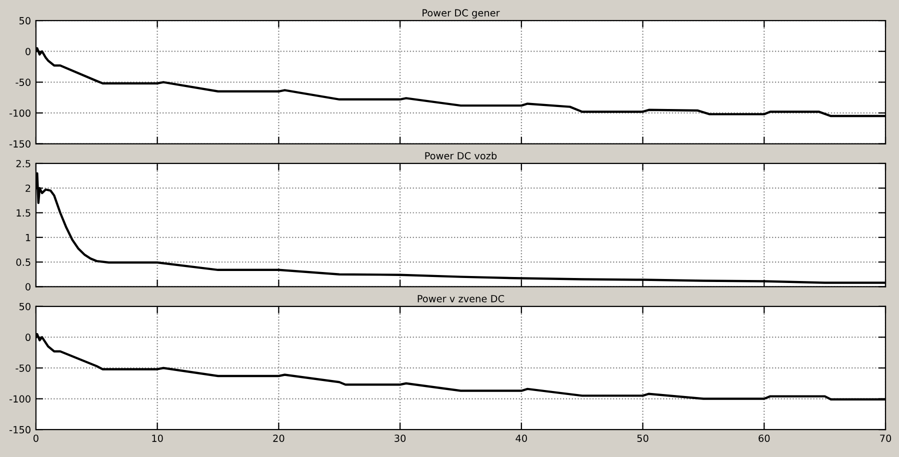 The width and height of the screenshot is (899, 457). Describe the element at coordinates (521, 438) in the screenshot. I see `x-tick-label: 40` at that location.